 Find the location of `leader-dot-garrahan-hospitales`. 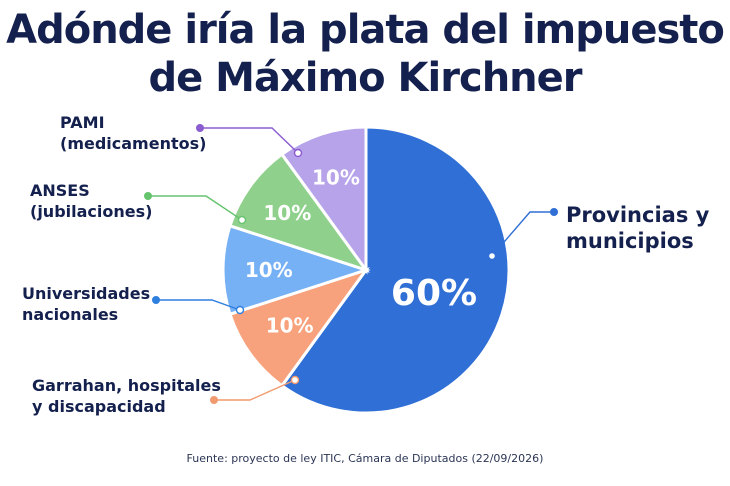

leader-dot-garrahan-hospitales is located at coordinates (214, 400).